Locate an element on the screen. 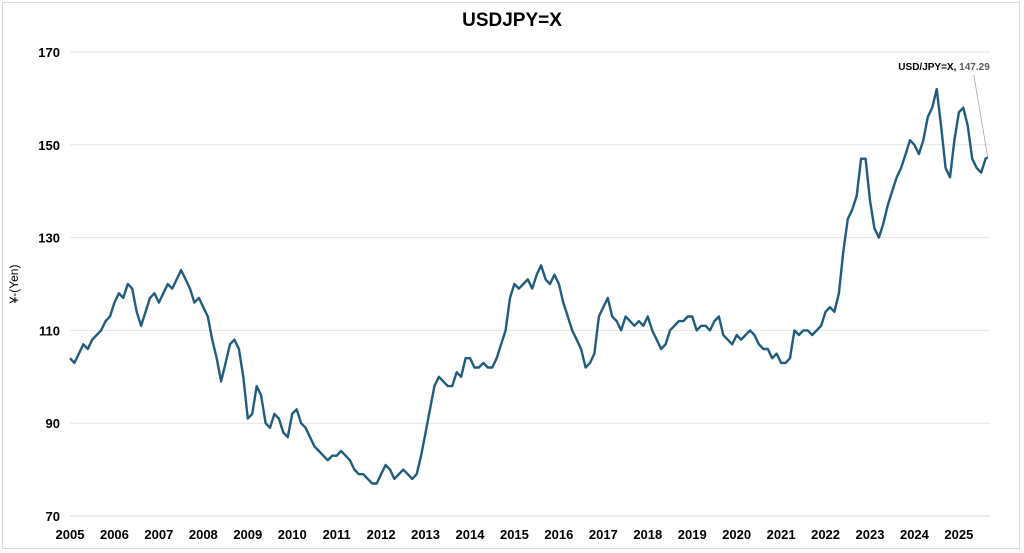 The image size is (1024, 553). x-tick-label: 2020 is located at coordinates (736, 534).